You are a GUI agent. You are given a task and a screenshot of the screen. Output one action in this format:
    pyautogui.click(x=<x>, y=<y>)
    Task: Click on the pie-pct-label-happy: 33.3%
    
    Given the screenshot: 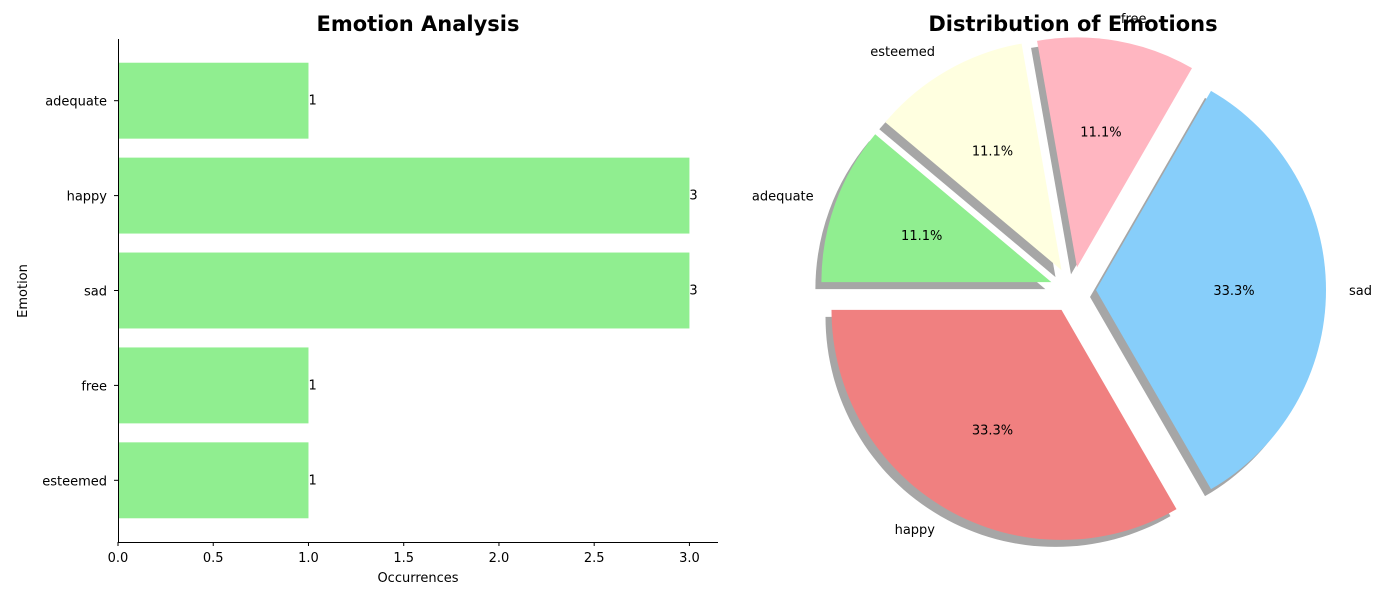 What is the action you would take?
    pyautogui.click(x=992, y=430)
    